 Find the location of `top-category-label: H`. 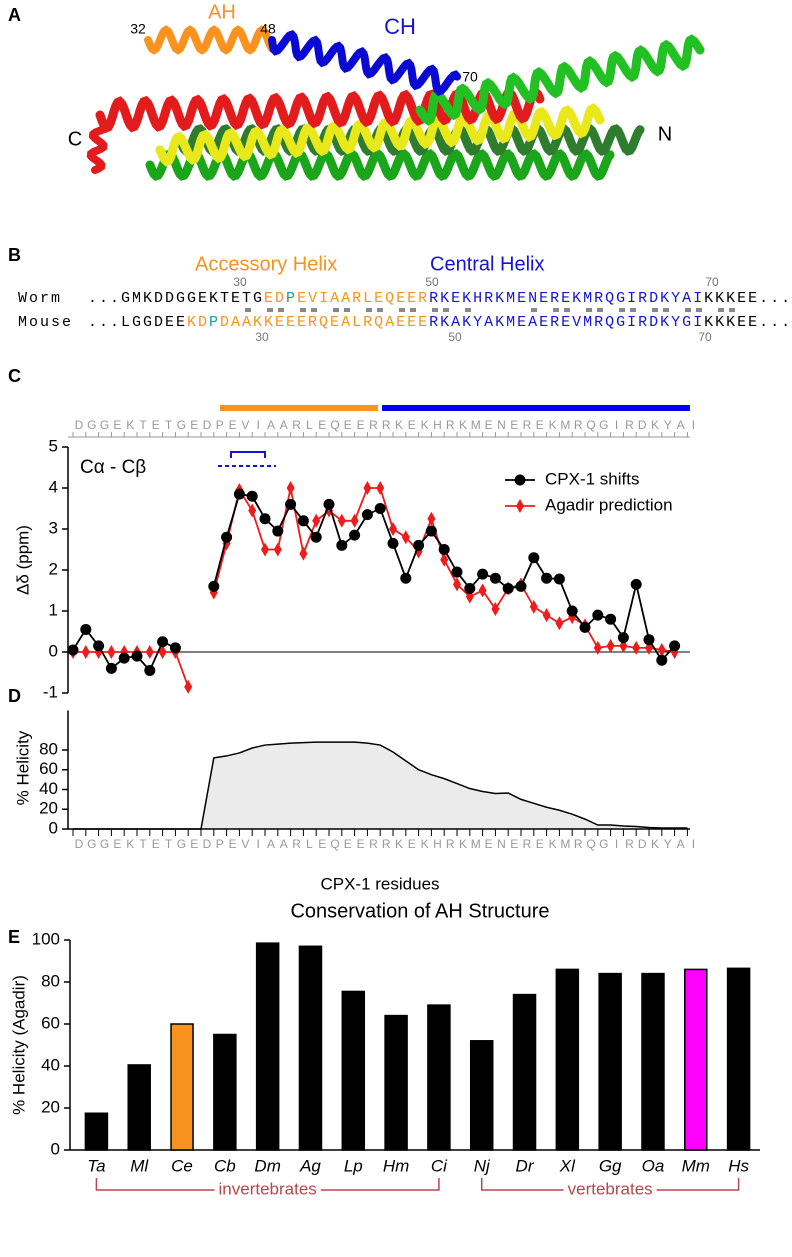

top-category-label: H is located at coordinates (437, 425).